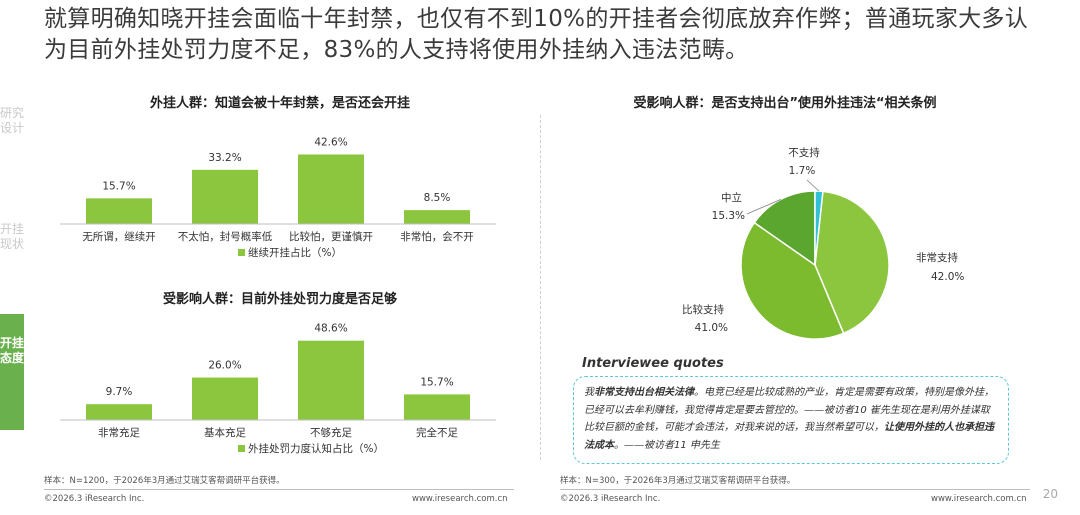 Image resolution: width=1080 pixels, height=515 pixels. I want to click on category-label-1: 不太怕，封号概率低, so click(225, 236).